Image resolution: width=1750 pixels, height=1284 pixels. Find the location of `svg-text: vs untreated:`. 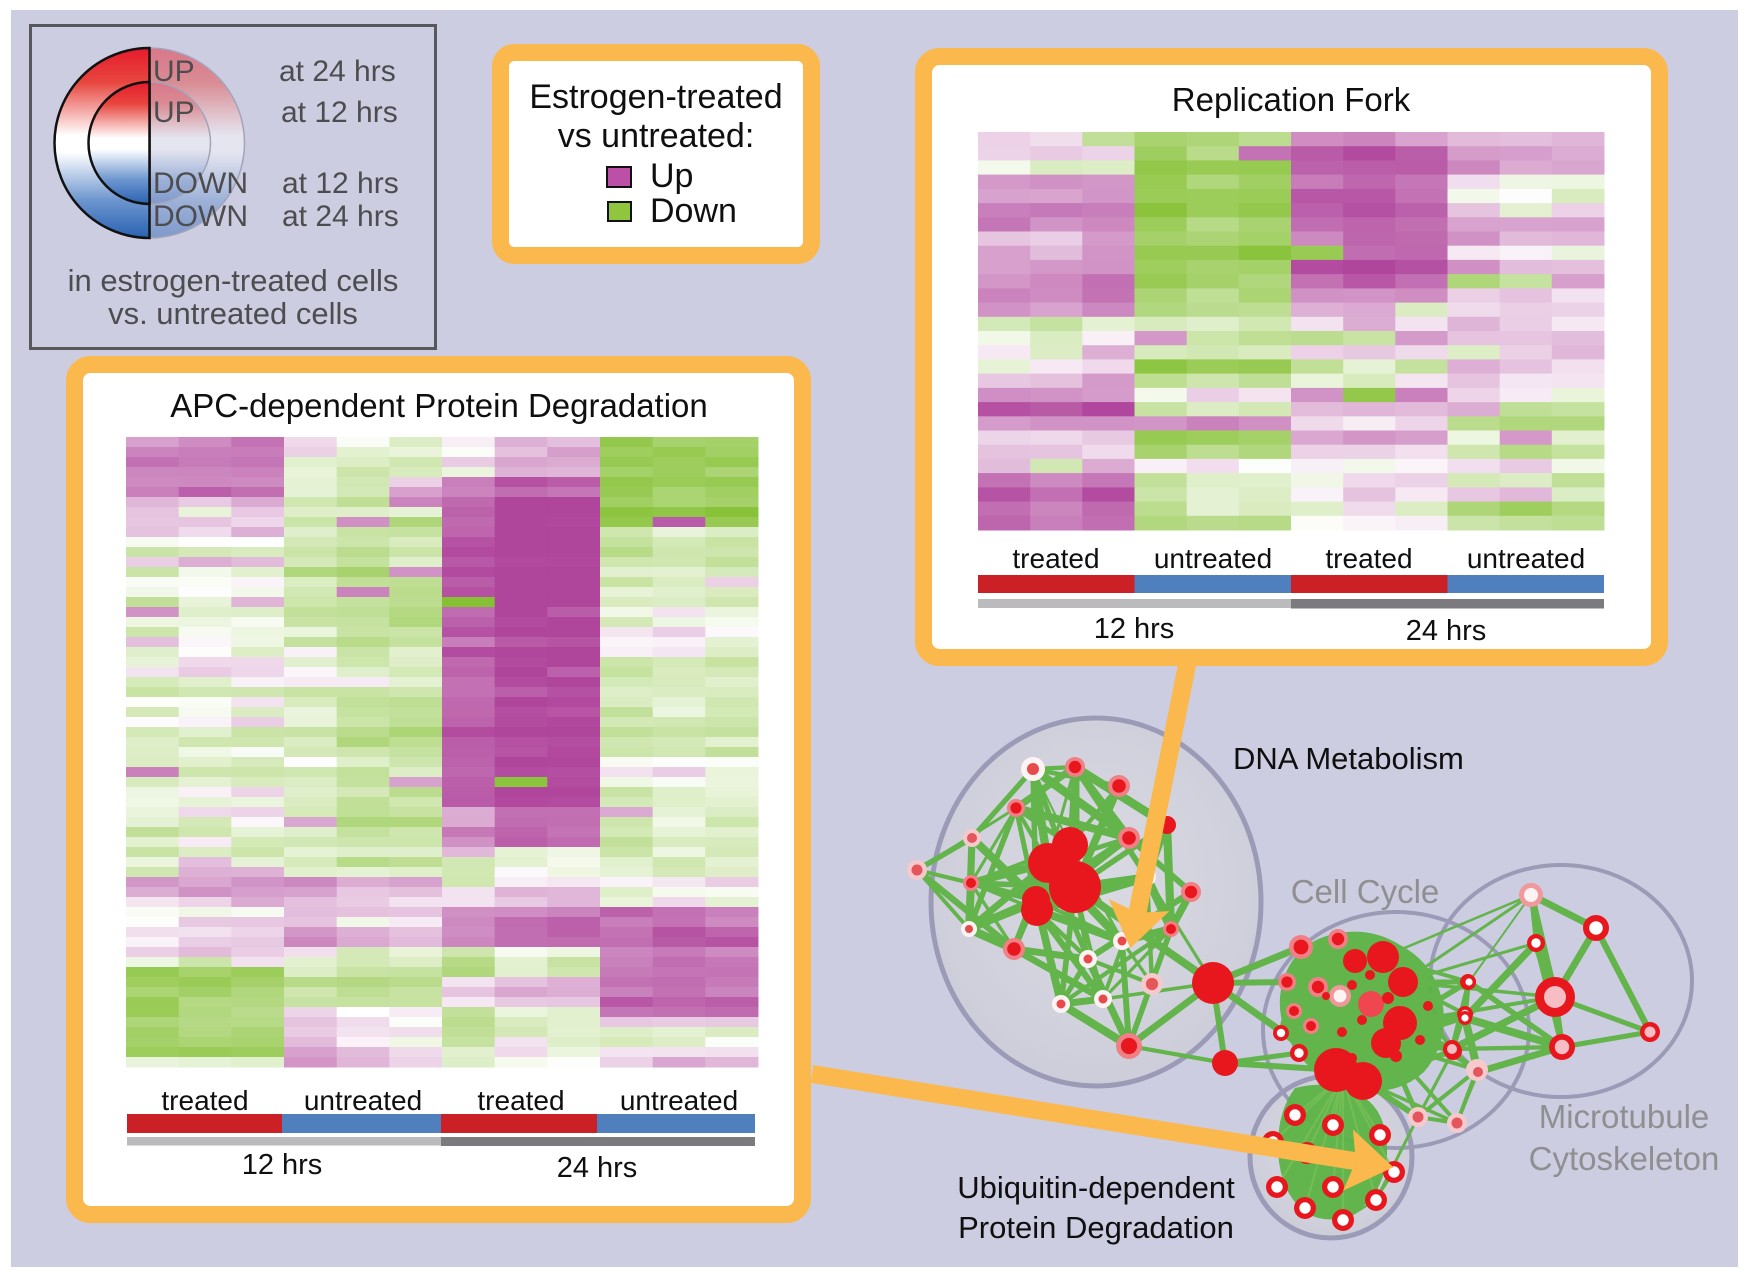

svg-text: vs untreated: is located at coordinates (656, 136).